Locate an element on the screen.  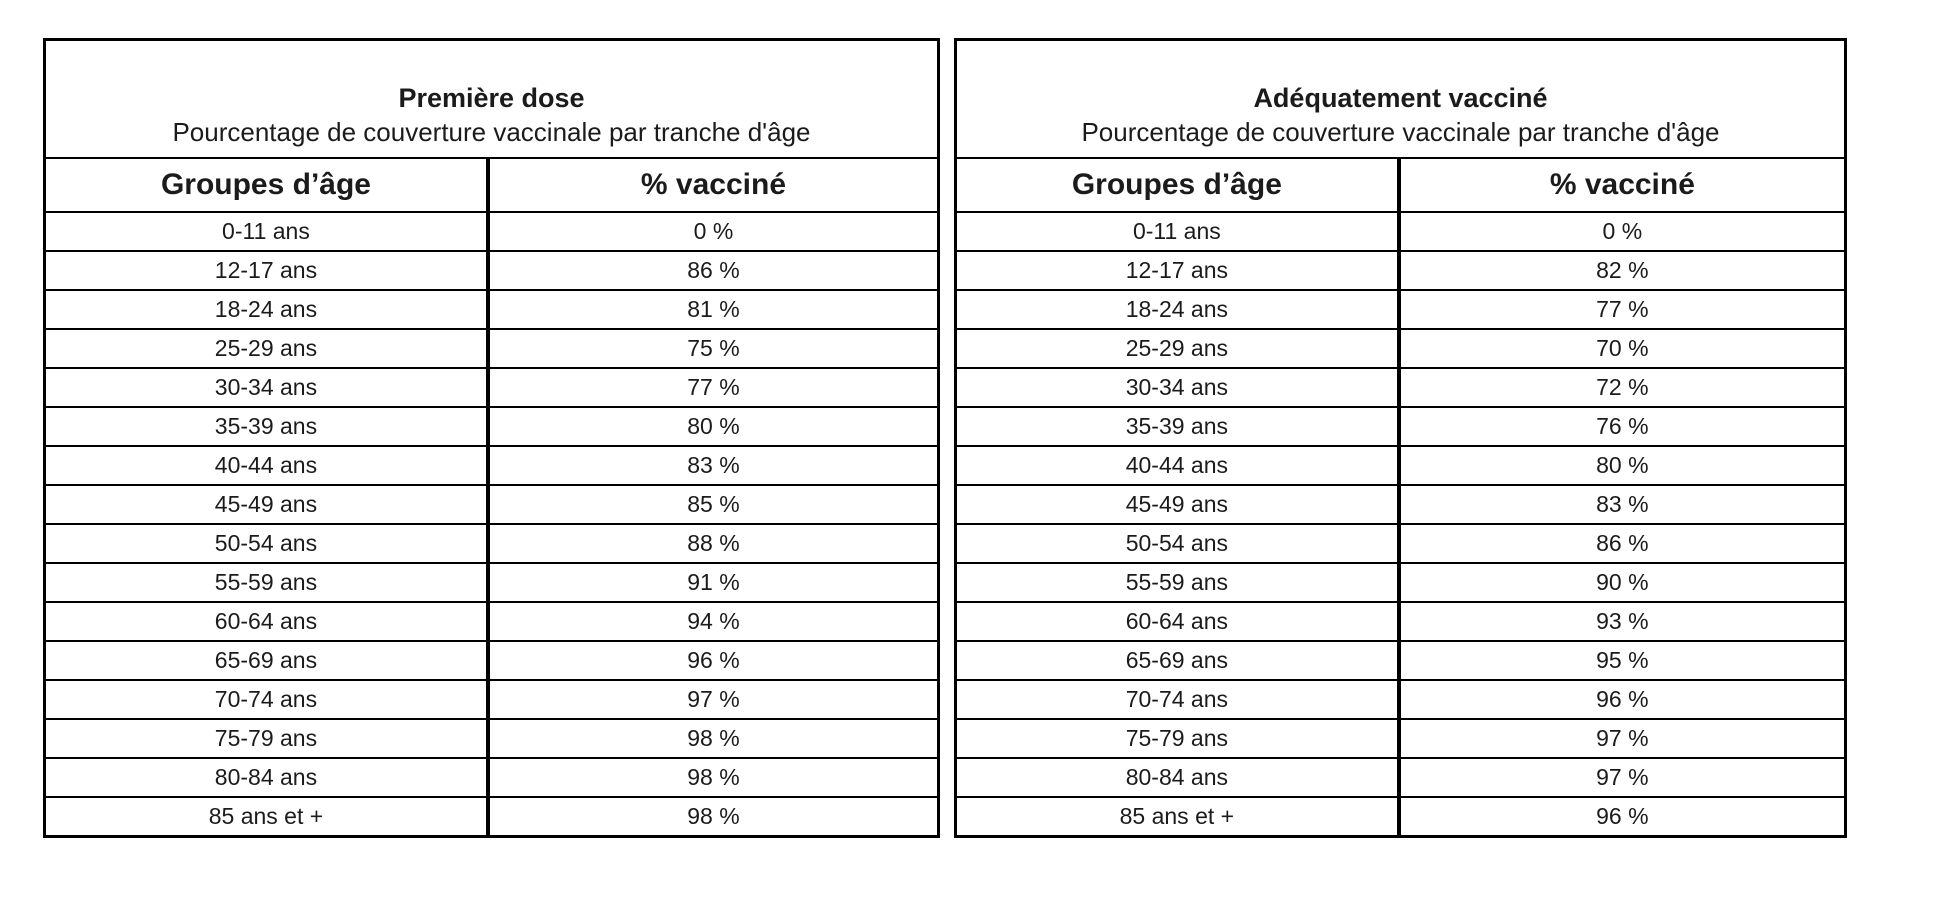
table-row: 65-69 ans 95 % is located at coordinates (1400, 661).